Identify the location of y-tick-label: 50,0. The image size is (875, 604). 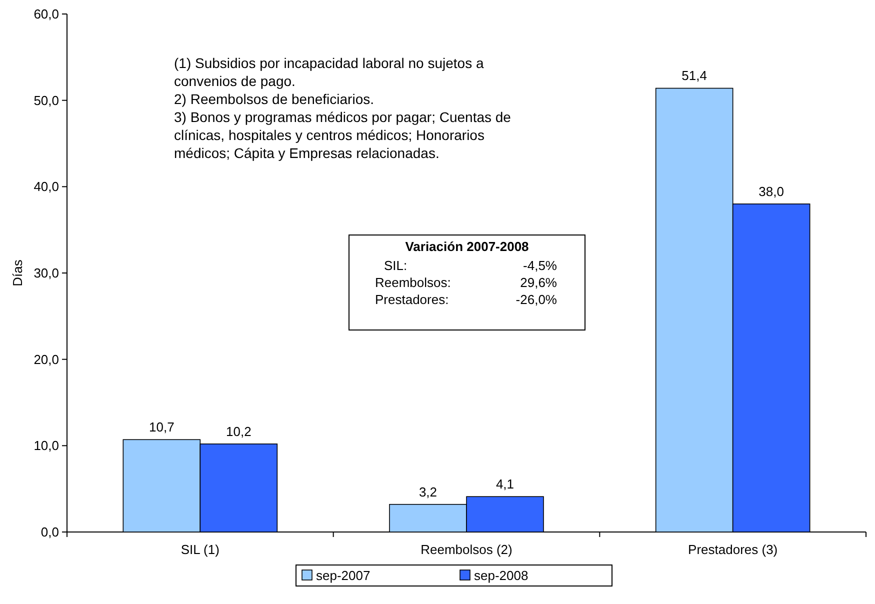
(46, 100).